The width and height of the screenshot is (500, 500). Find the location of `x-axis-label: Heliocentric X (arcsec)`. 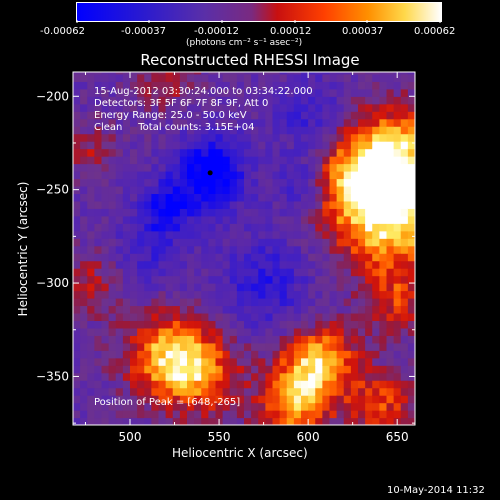

x-axis-label: Heliocentric X (arcsec) is located at coordinates (240, 453).